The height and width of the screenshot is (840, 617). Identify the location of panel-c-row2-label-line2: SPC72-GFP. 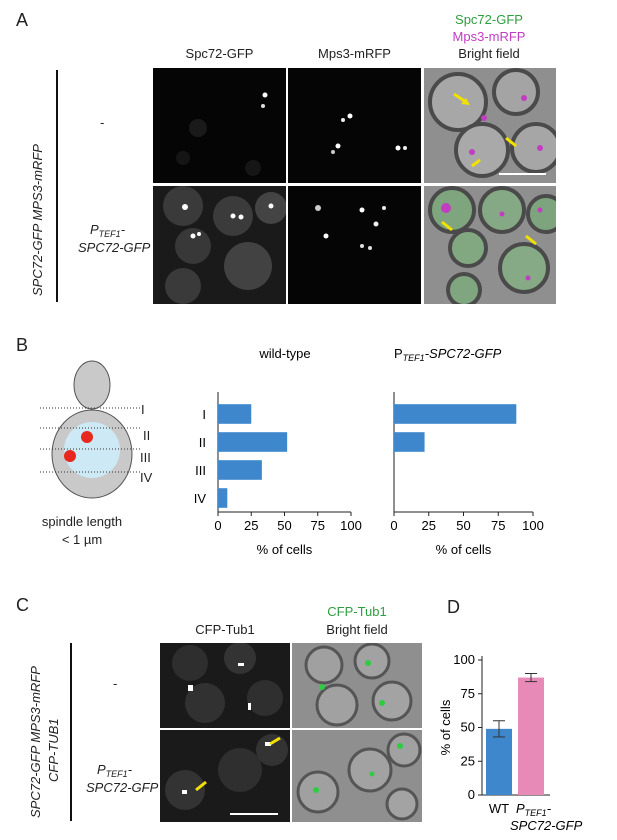
(122, 787).